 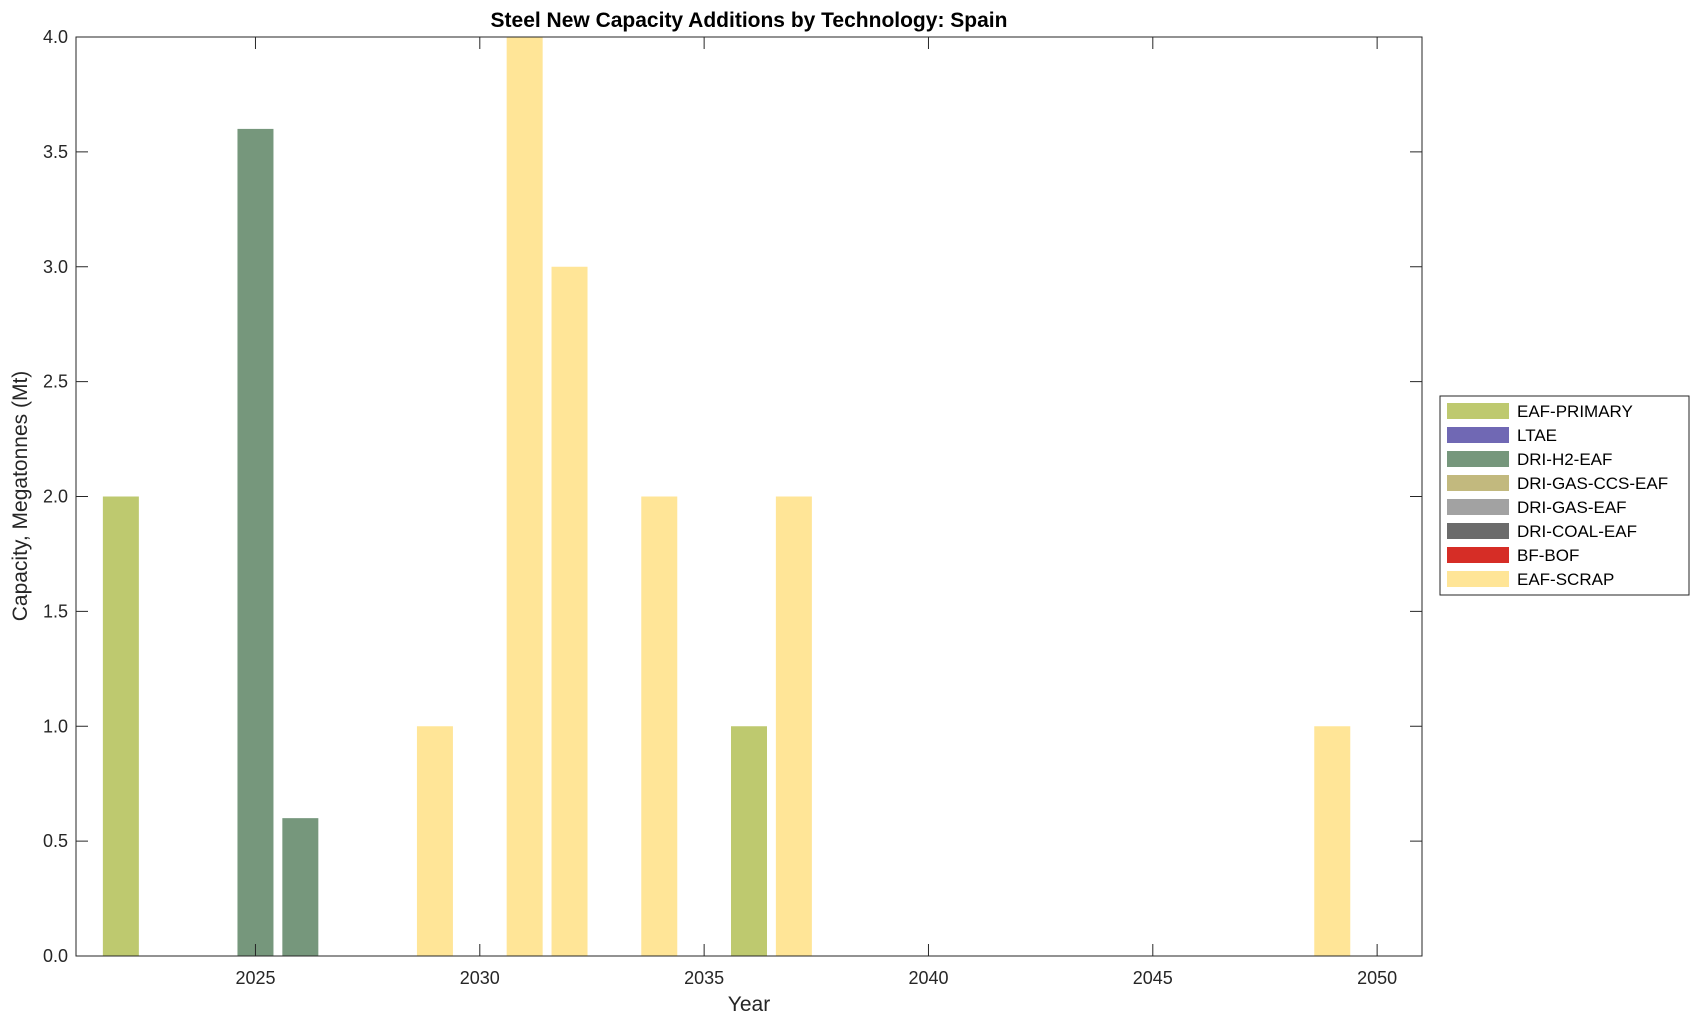 What do you see at coordinates (55, 726) in the screenshot?
I see `y-tick-label: 1.0` at bounding box center [55, 726].